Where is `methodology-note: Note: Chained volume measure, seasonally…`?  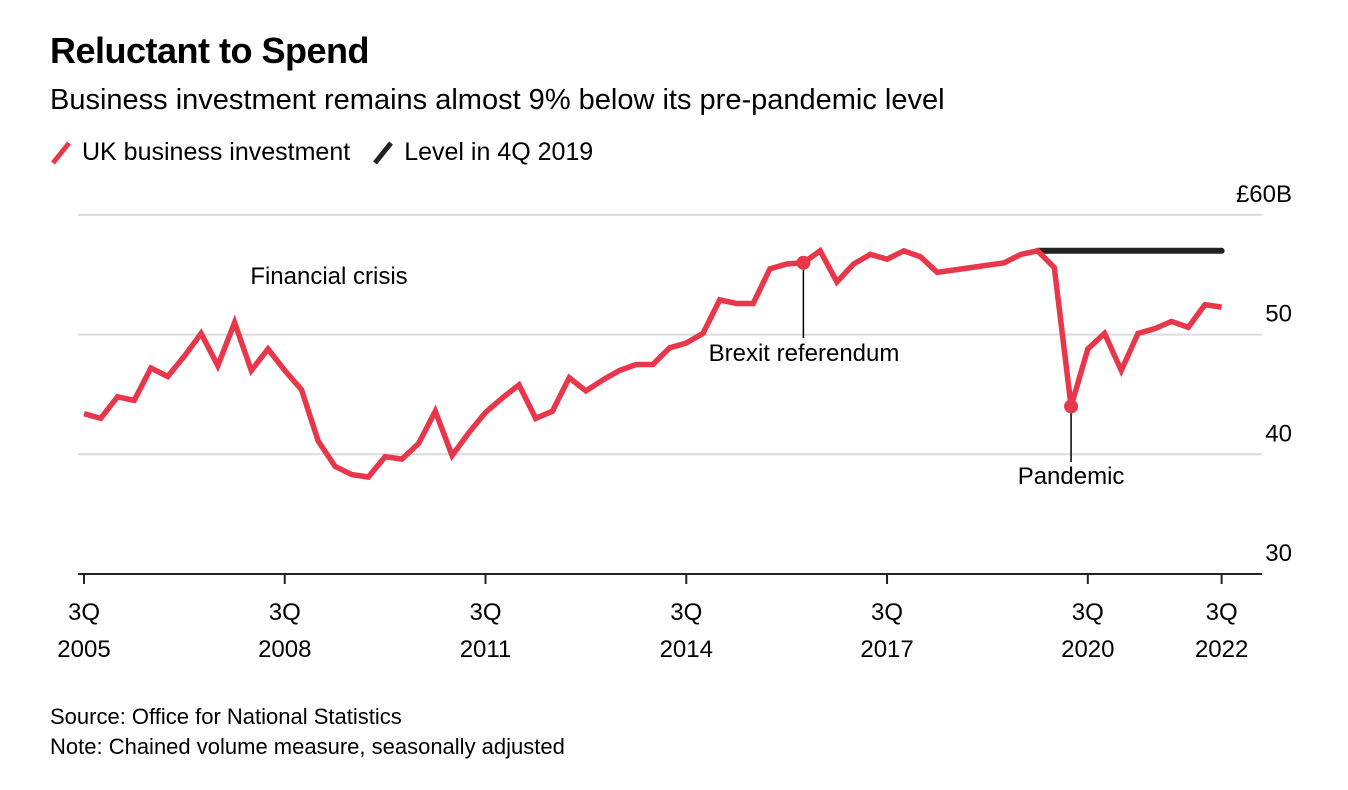 methodology-note: Note: Chained volume measure, seasonally… is located at coordinates (307, 746).